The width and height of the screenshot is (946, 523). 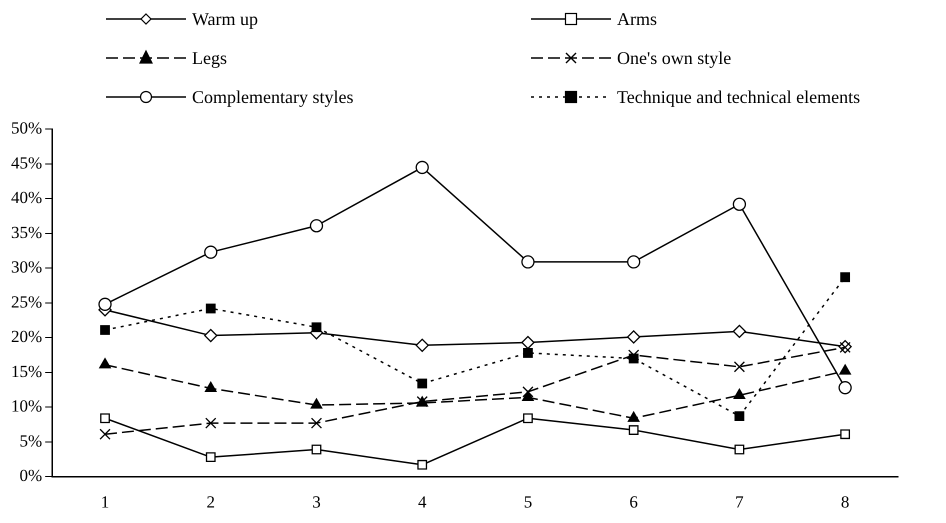 I want to click on y-tick-label: 30%, so click(x=26, y=267).